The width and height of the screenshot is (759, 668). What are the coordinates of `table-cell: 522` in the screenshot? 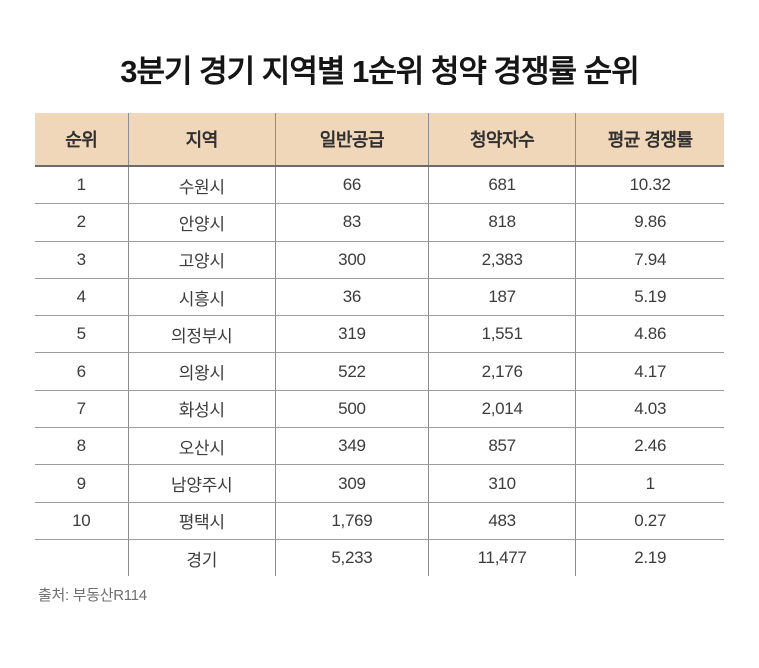 It's located at (352, 371).